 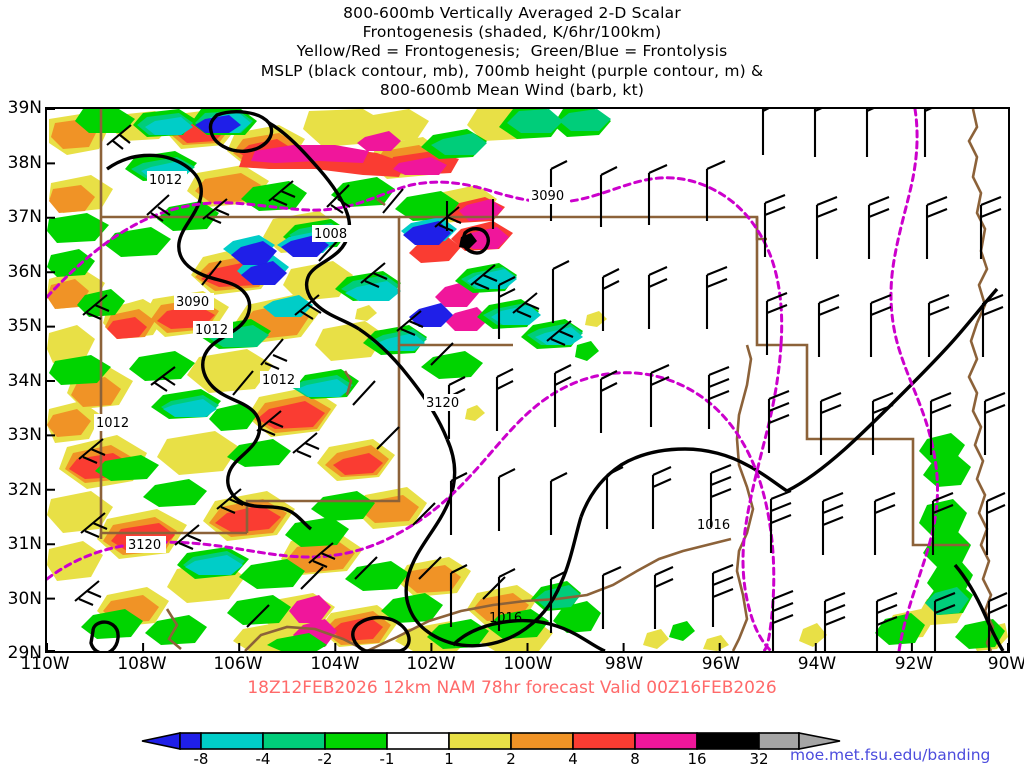 What do you see at coordinates (142, 664) in the screenshot?
I see `x-tick-108W: 108W` at bounding box center [142, 664].